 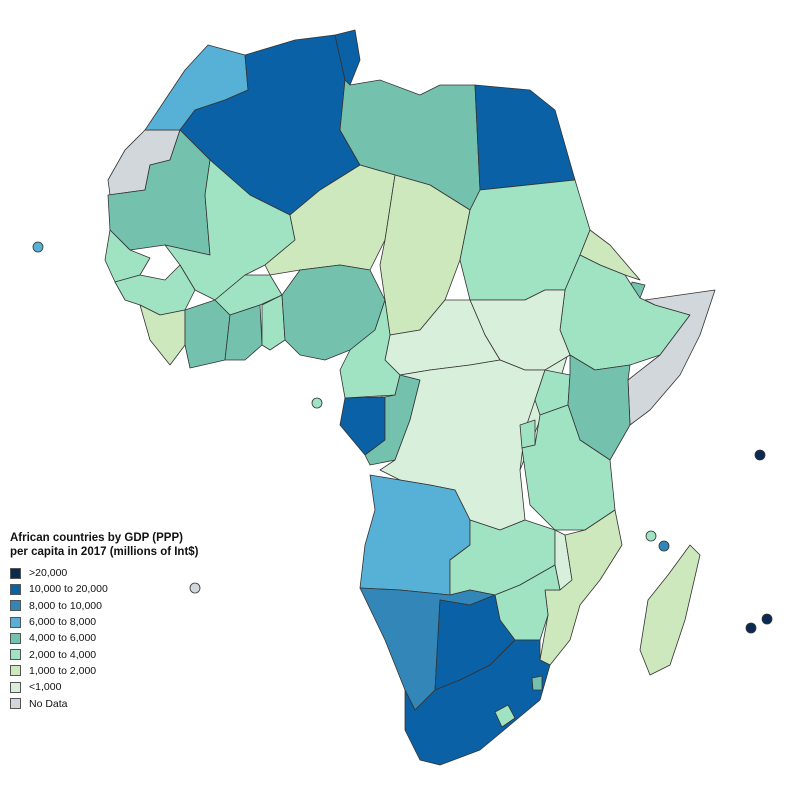 What do you see at coordinates (207, 334) in the screenshot?
I see `country-cote-divoire` at bounding box center [207, 334].